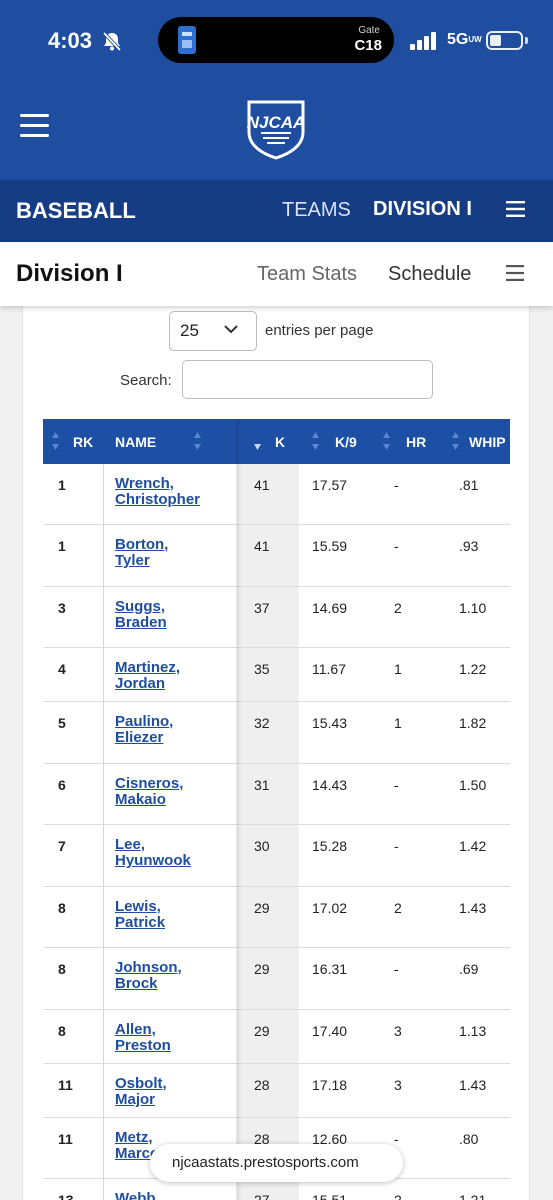 The height and width of the screenshot is (1200, 553). I want to click on table-row: 11 28 17.18 3 1.43 Osbolt, Major, so click(276, 1091).